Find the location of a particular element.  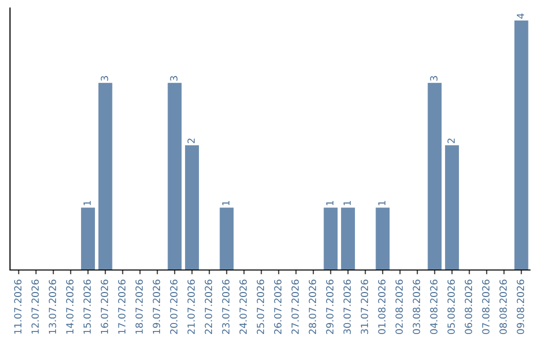

x-tick-label: 13.07.2026 is located at coordinates (52, 307).